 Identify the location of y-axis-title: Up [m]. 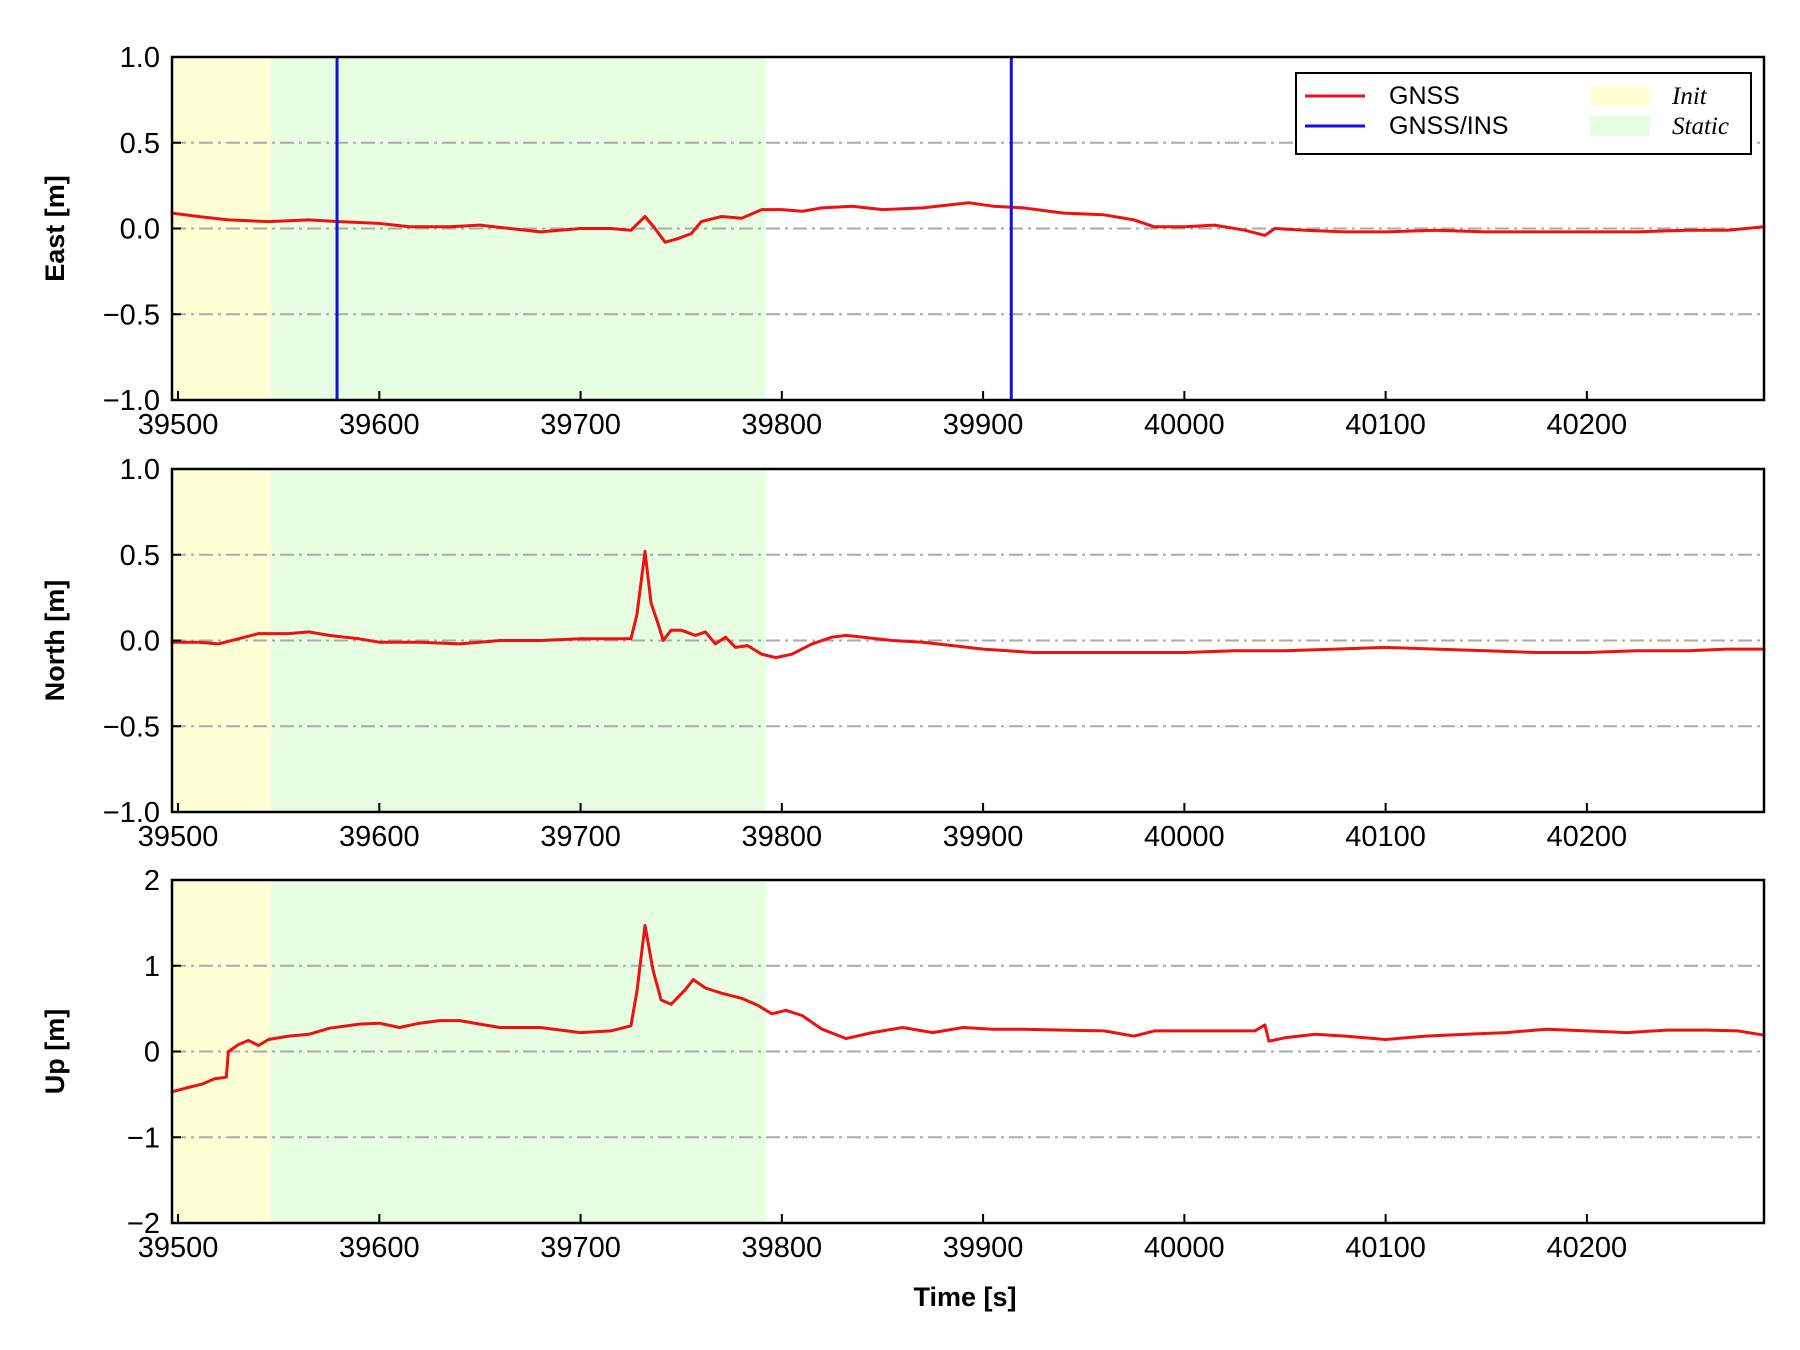
(55, 1051).